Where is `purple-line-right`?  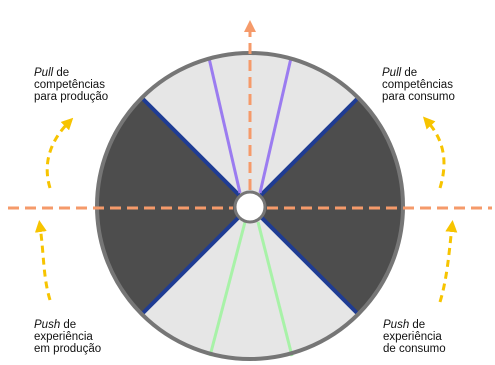
purple-line-right is located at coordinates (275, 125).